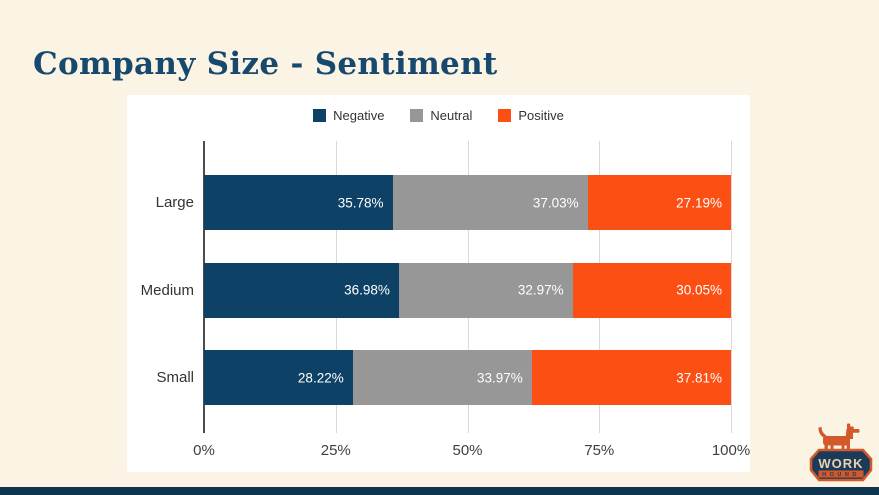  I want to click on bar-value-label: 27.19%, so click(699, 202).